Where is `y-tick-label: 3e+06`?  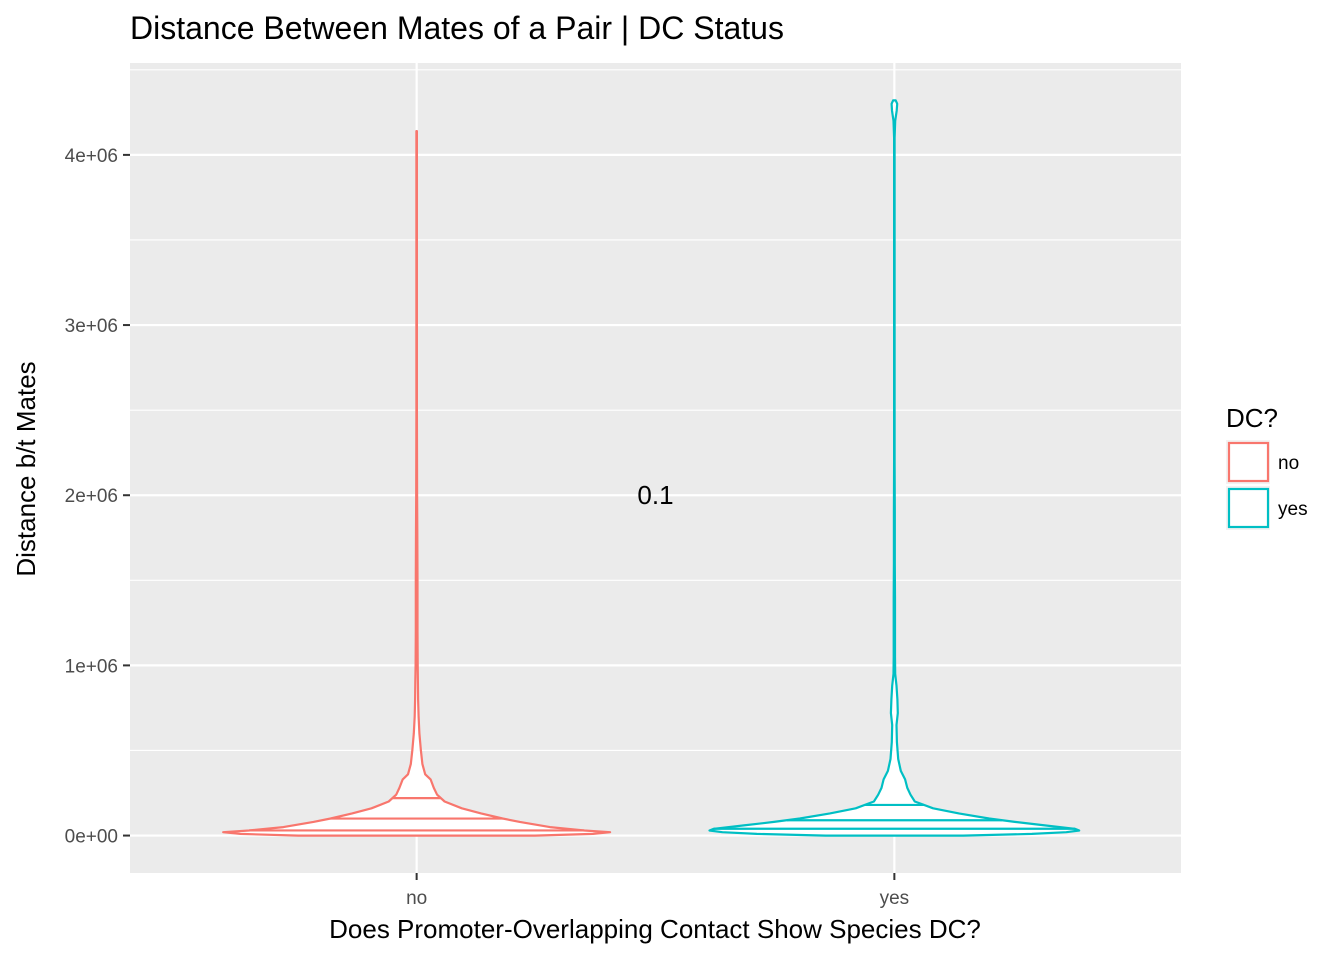 y-tick-label: 3e+06 is located at coordinates (91, 326).